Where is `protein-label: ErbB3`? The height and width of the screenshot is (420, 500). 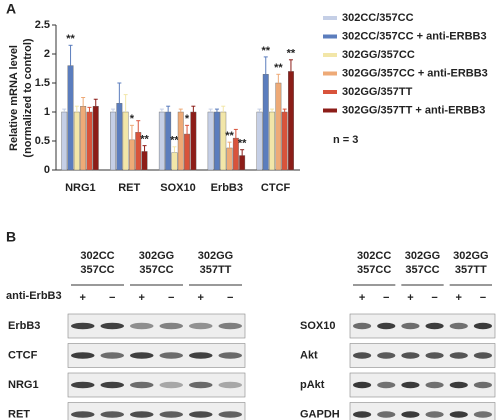
protein-label: ErbB3 is located at coordinates (24, 326).